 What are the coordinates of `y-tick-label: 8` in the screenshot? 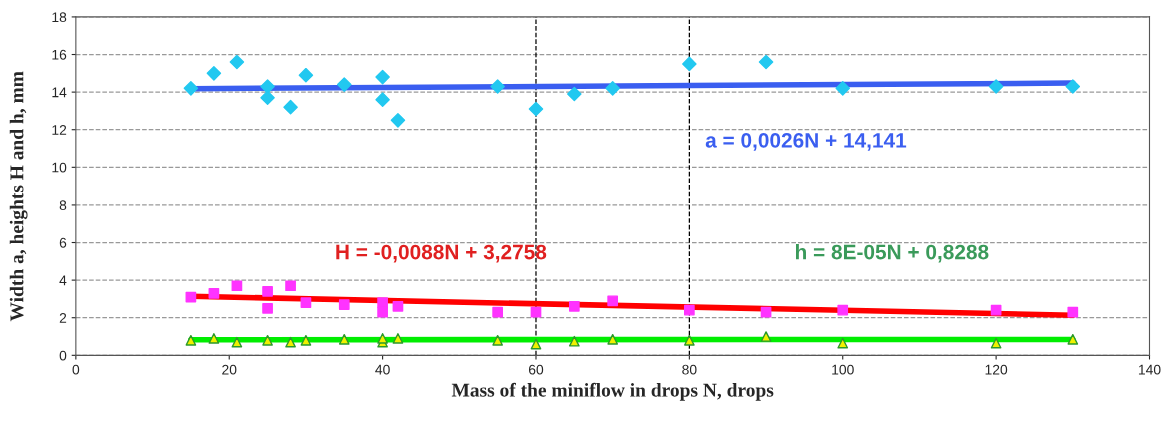 It's located at (63, 205).